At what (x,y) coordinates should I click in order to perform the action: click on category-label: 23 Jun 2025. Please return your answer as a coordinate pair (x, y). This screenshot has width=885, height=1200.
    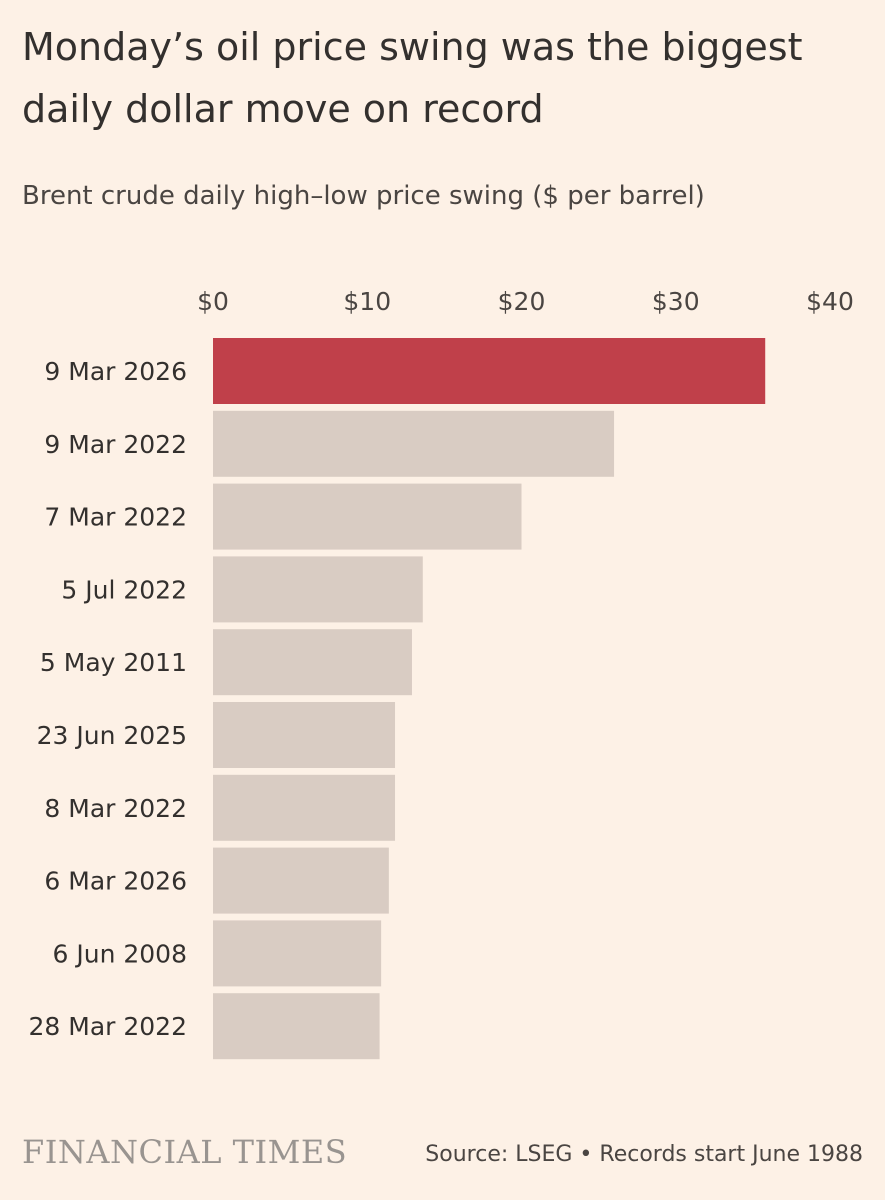
    Looking at the image, I should click on (112, 735).